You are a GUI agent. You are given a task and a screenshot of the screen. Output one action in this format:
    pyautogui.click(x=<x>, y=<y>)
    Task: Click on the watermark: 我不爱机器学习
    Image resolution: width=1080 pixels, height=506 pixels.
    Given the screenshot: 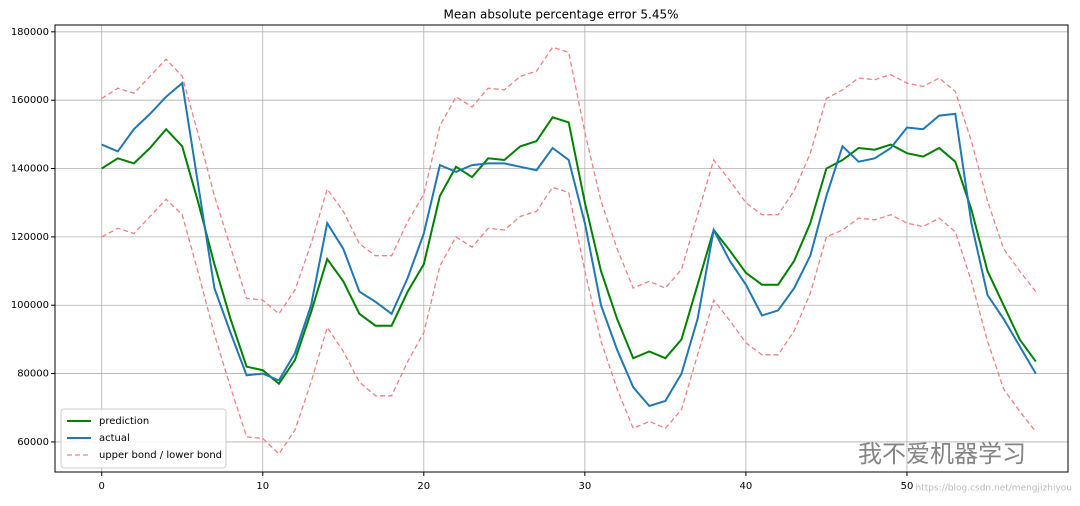 What is the action you would take?
    pyautogui.click(x=942, y=454)
    